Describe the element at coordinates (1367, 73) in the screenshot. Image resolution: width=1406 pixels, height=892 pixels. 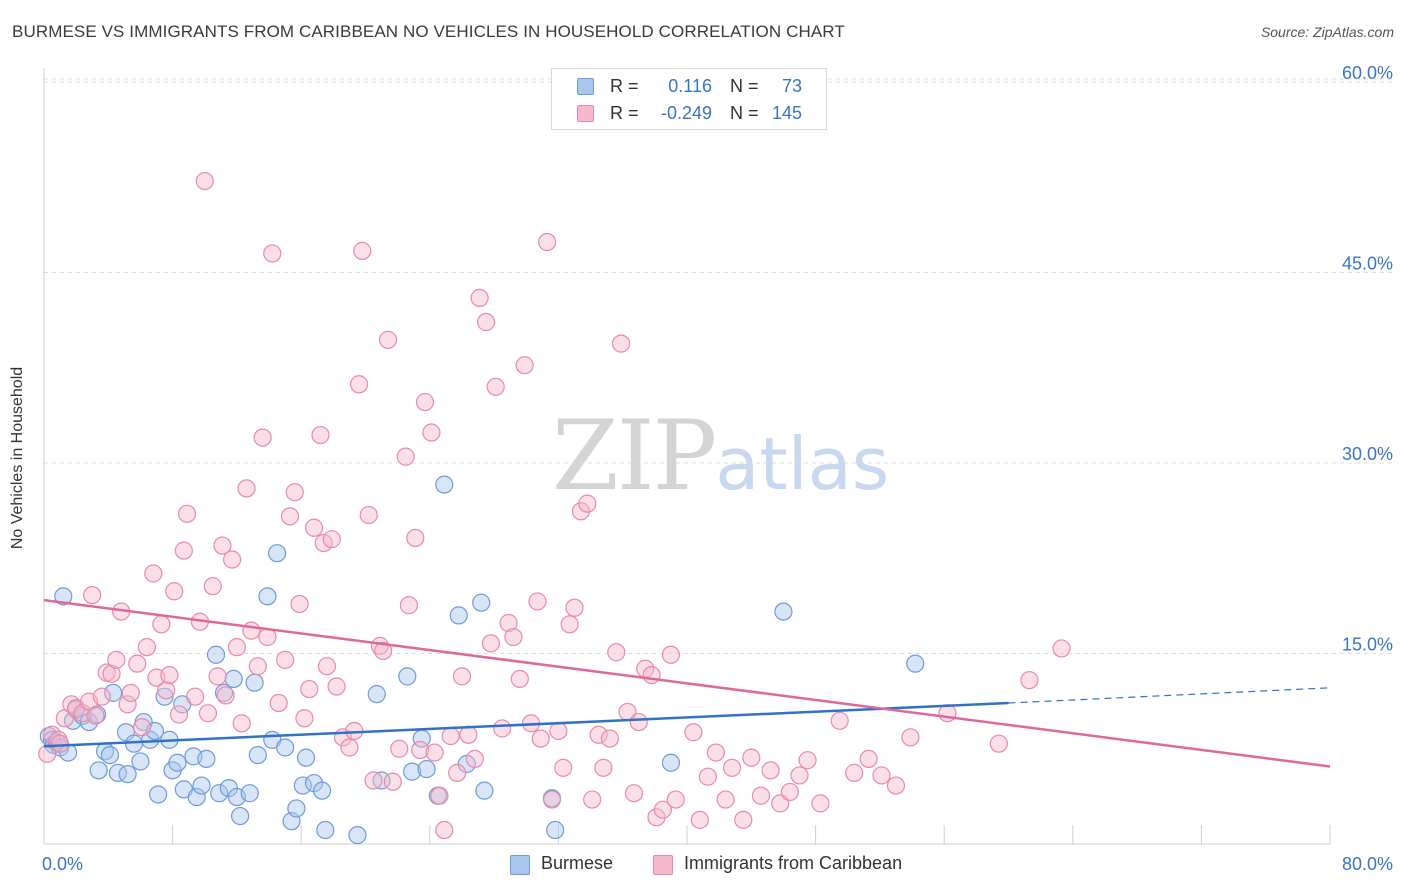
I see `y-tick-label: 60.0%` at that location.